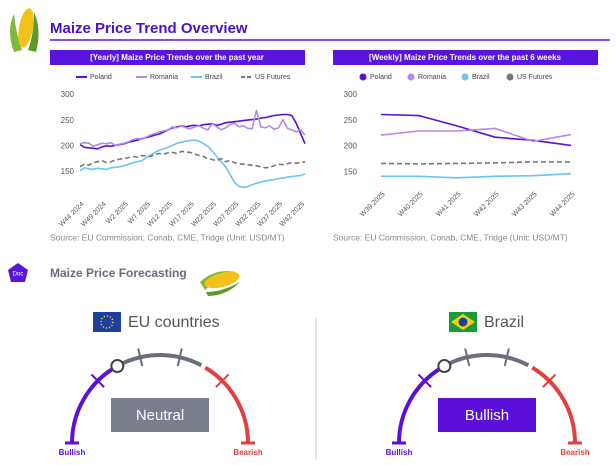 Image resolution: width=616 pixels, height=465 pixels. Describe the element at coordinates (449, 205) in the screenshot. I see `x-tick-label: W41 2025` at that location.